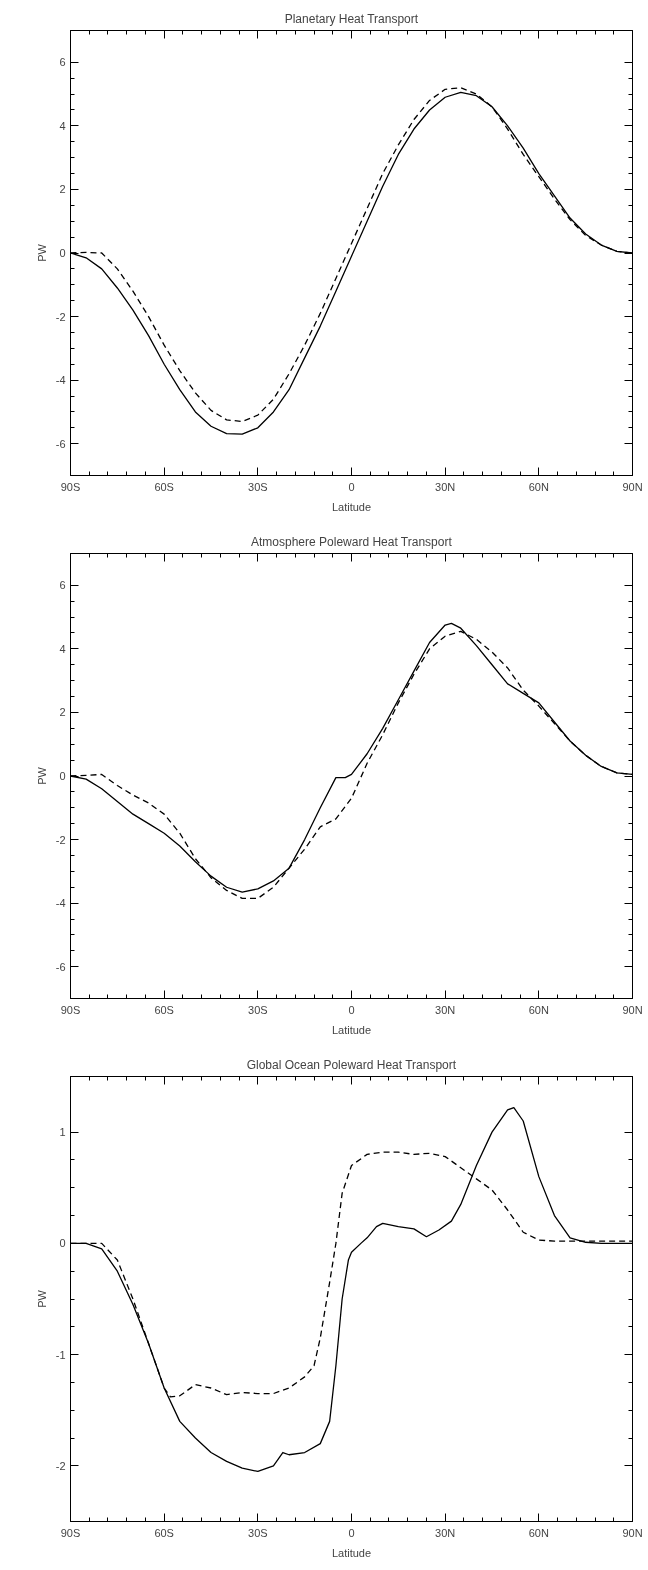  Describe the element at coordinates (351, 18) in the screenshot. I see `chart-title: Planetary Heat Transport` at that location.